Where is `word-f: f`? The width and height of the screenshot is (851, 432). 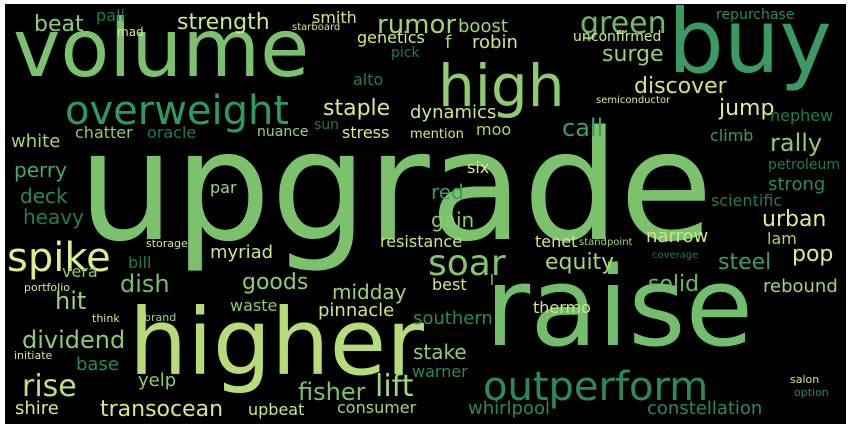
word-f: f is located at coordinates (448, 42).